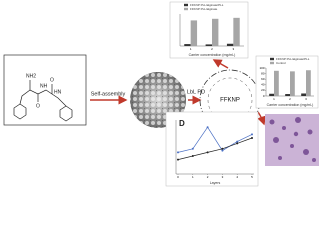 This screenshot has width=322, height=240. I want to click on particle-layer, so click(230, 100).